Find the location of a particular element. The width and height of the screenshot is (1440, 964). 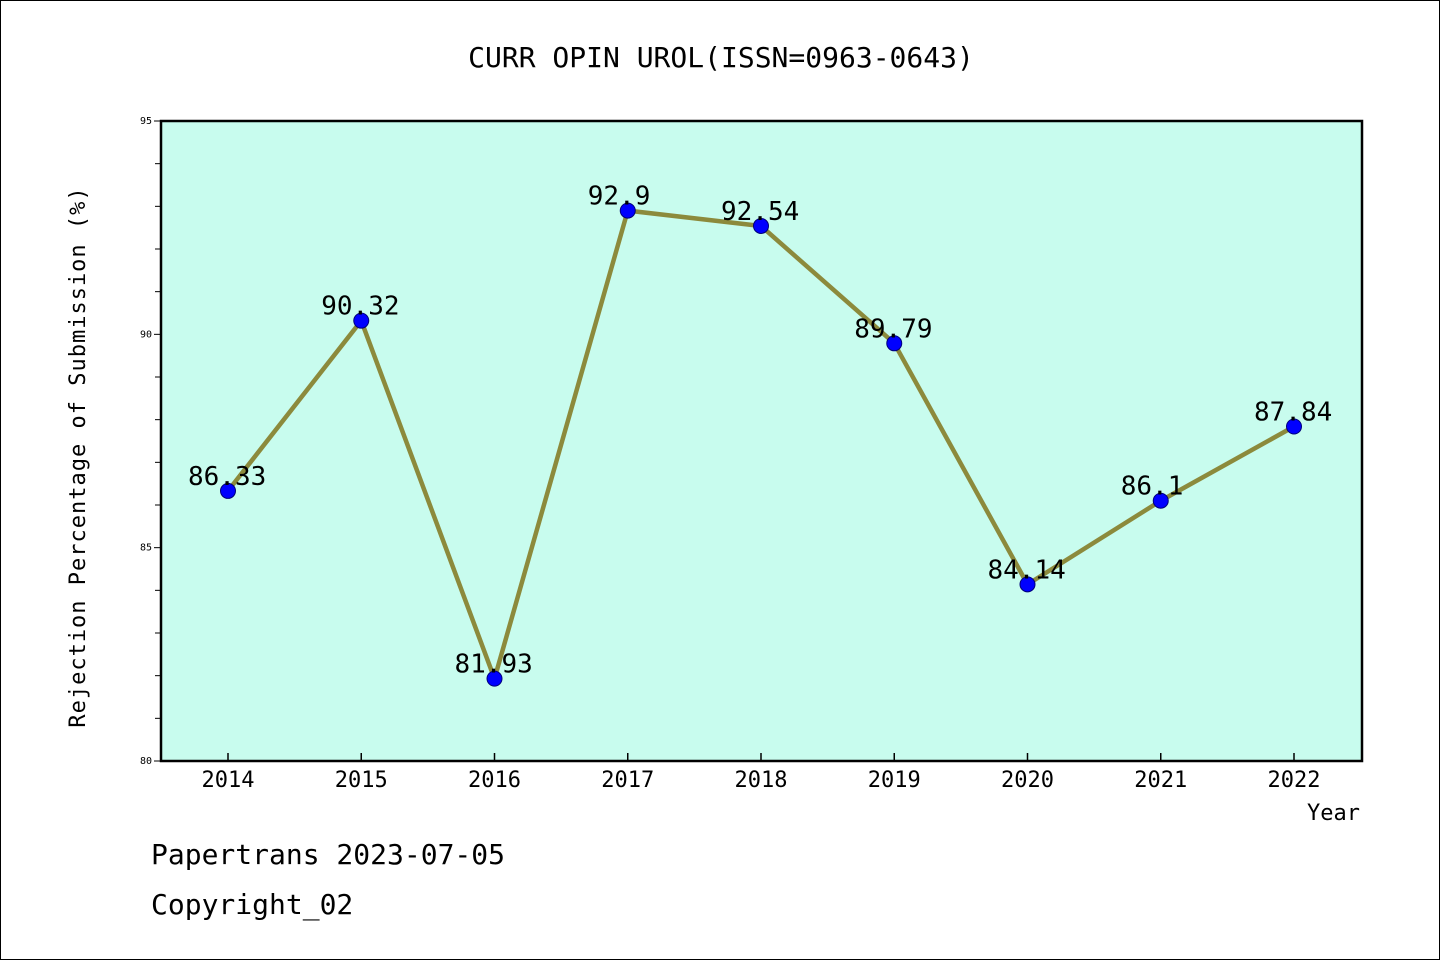

x-axis: 2014 2015 2016 2017 2018 2019 2020 2021 2022 is located at coordinates (761, 773).